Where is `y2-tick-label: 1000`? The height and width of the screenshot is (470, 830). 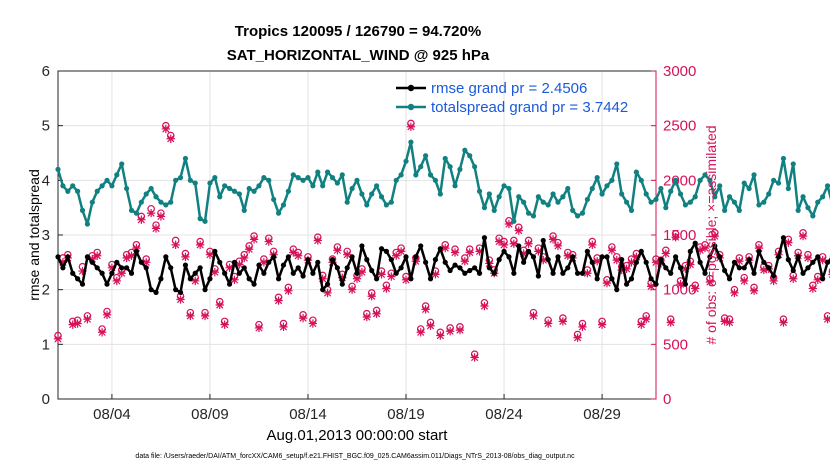 y2-tick-label: 1000 is located at coordinates (679, 290).